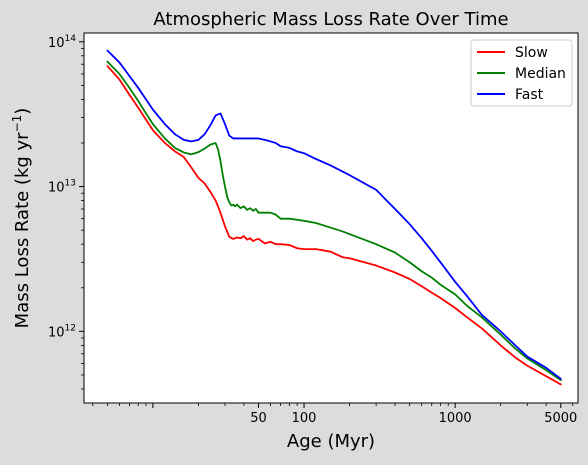 This screenshot has height=465, width=588. I want to click on legend-box, so click(521, 73).